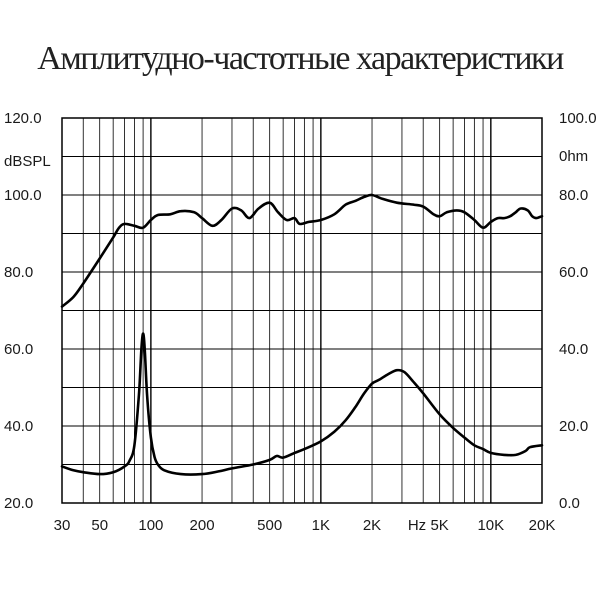  What do you see at coordinates (300, 58) in the screenshot?
I see `chart-title: Амплитудно-частотные характеристики` at bounding box center [300, 58].